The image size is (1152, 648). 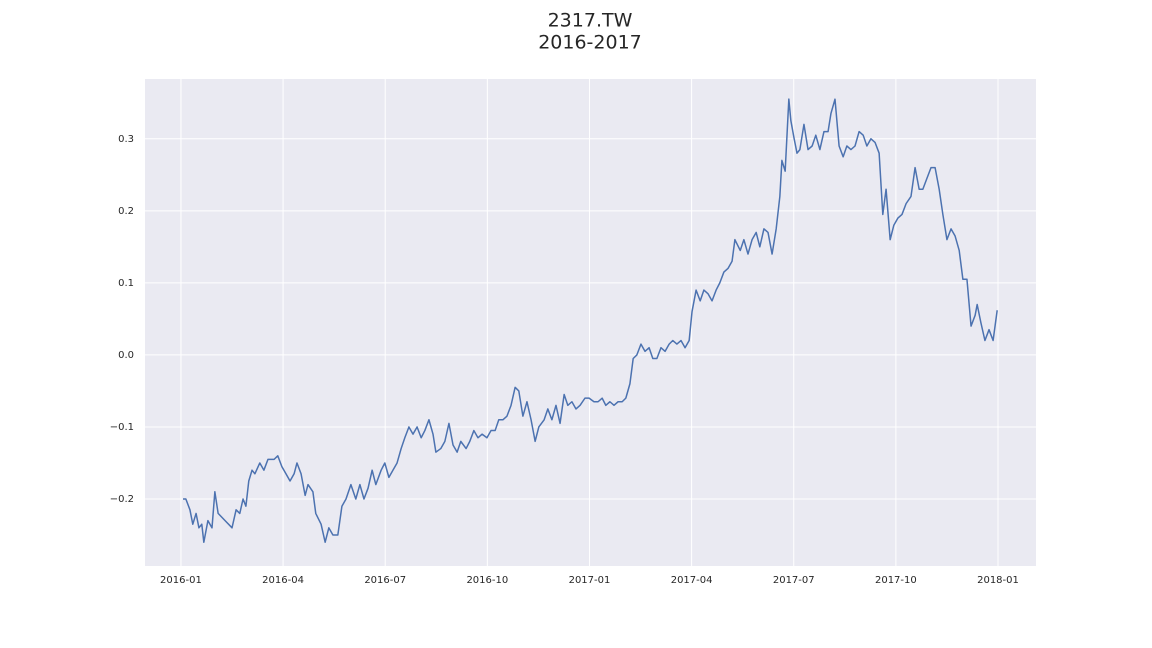 What do you see at coordinates (181, 580) in the screenshot?
I see `x-tick-label: 2016-01` at bounding box center [181, 580].